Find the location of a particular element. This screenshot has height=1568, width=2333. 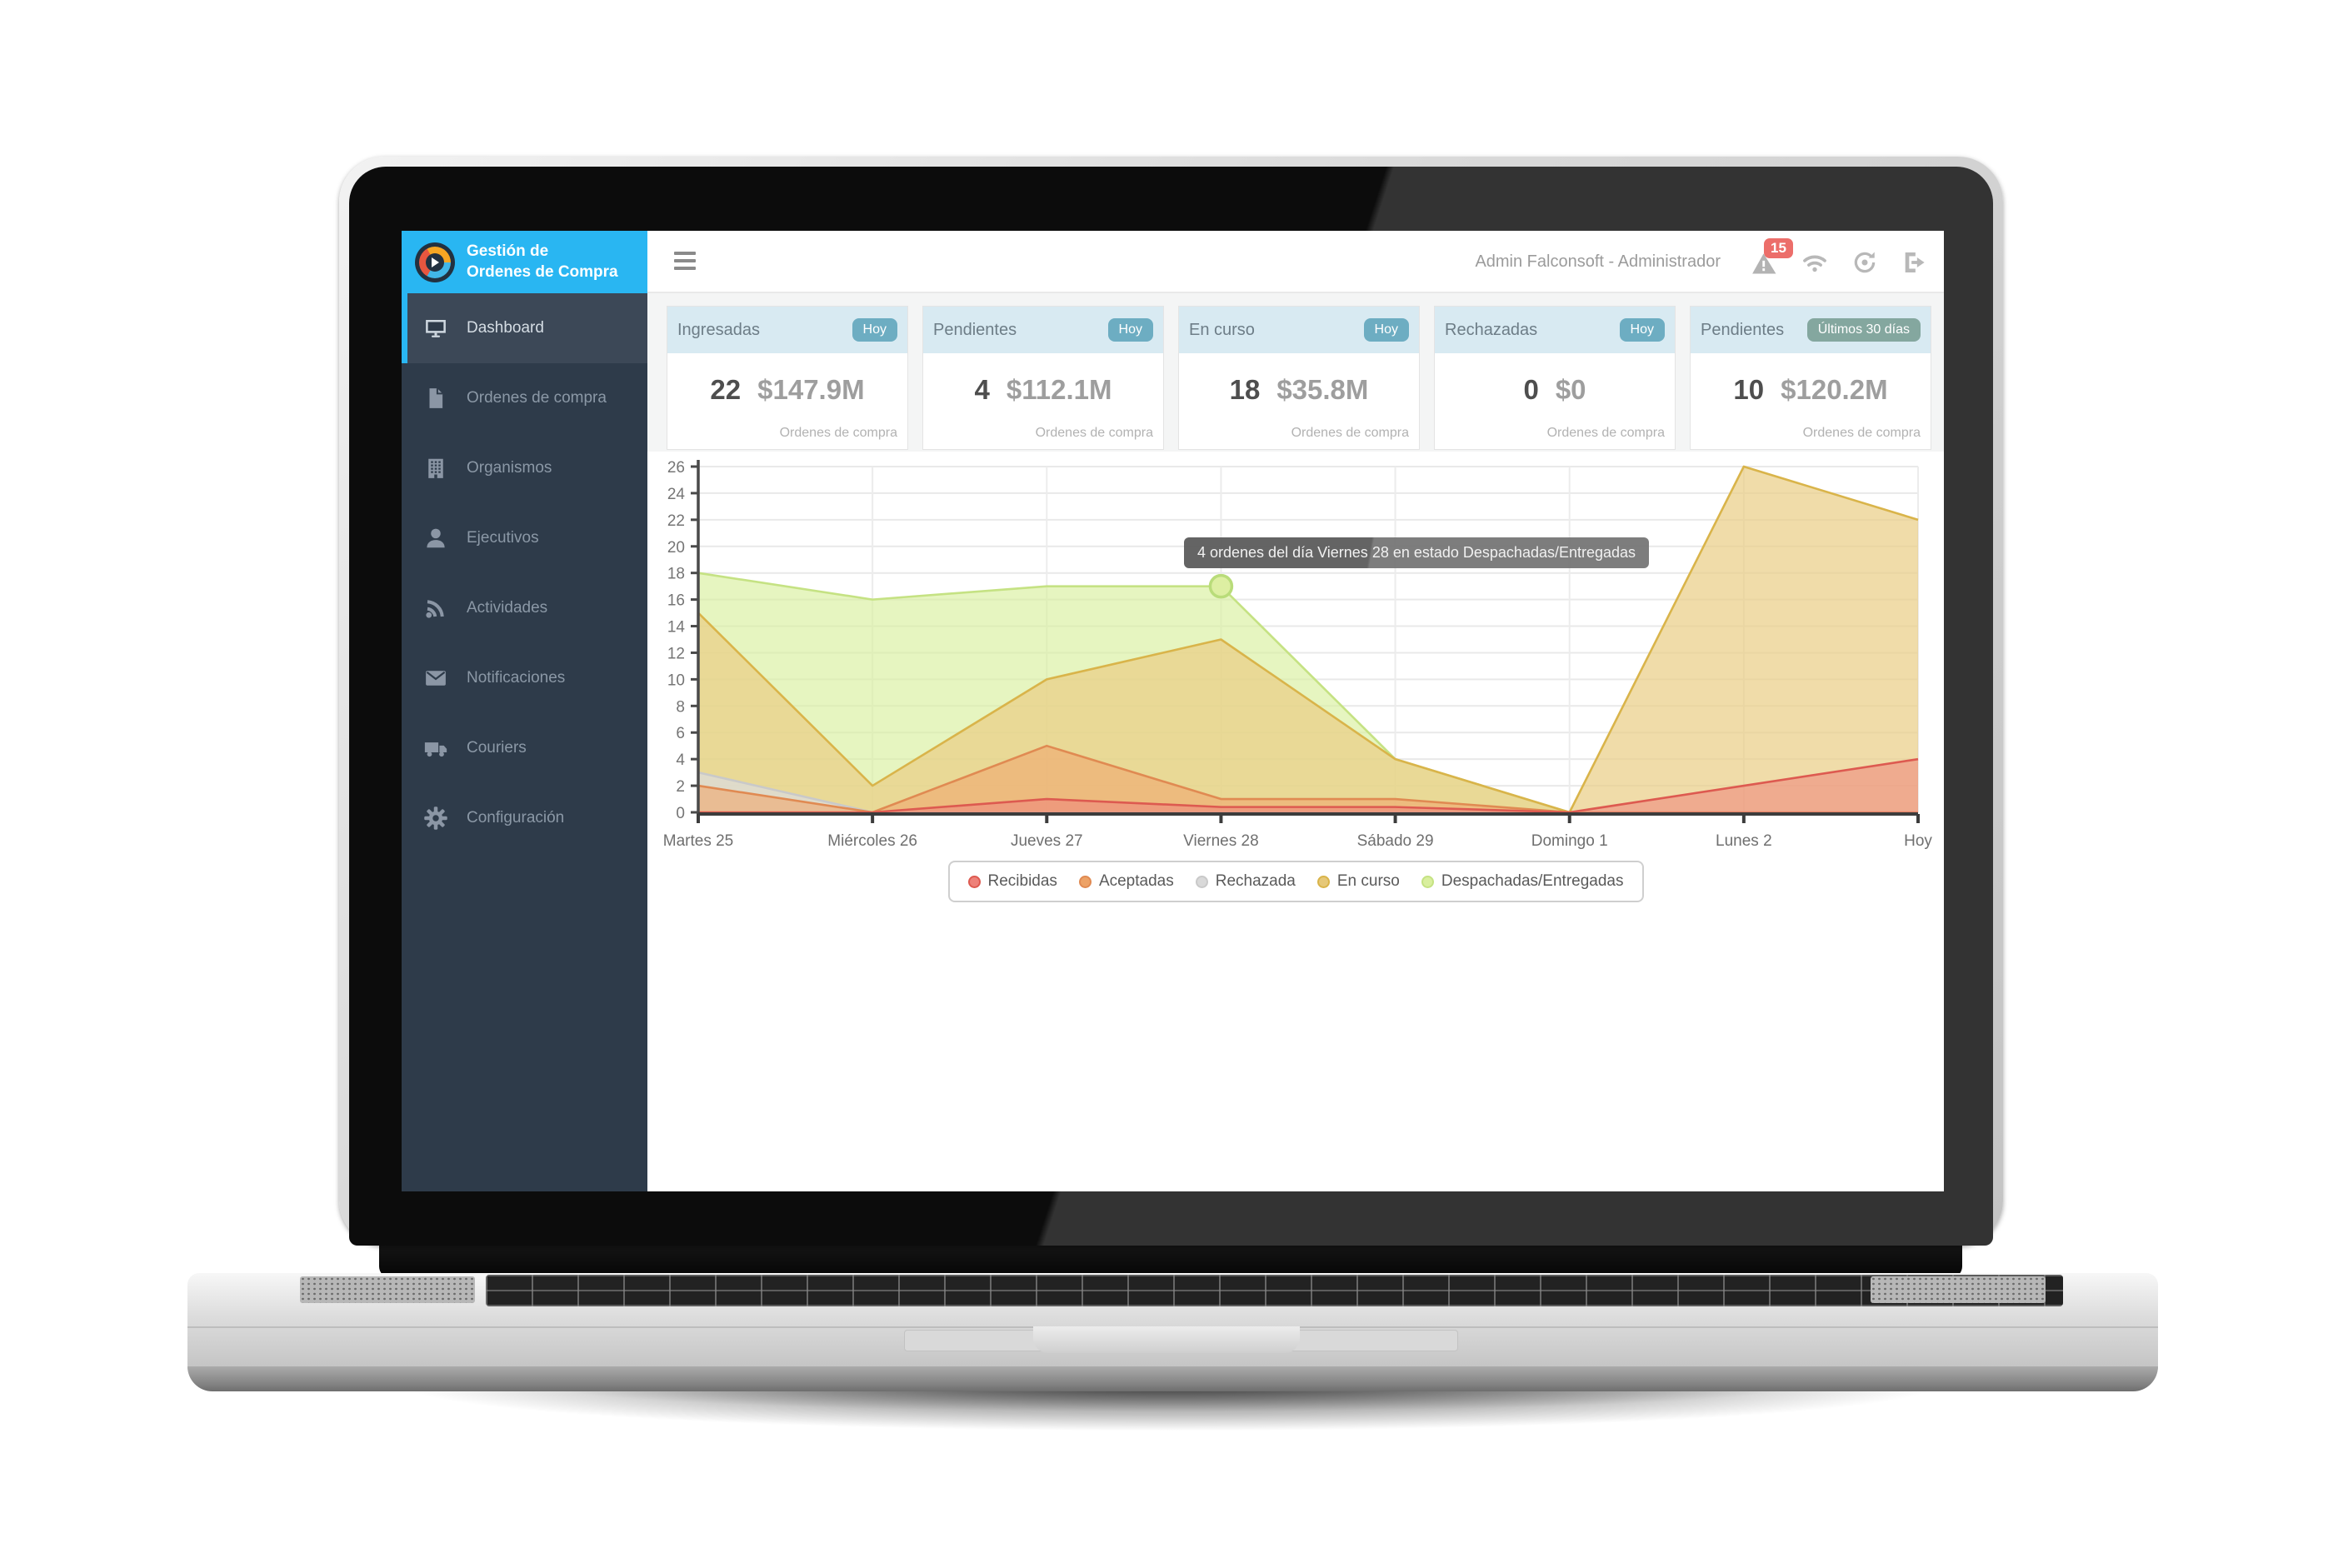

svg-text: 0 is located at coordinates (680, 813).